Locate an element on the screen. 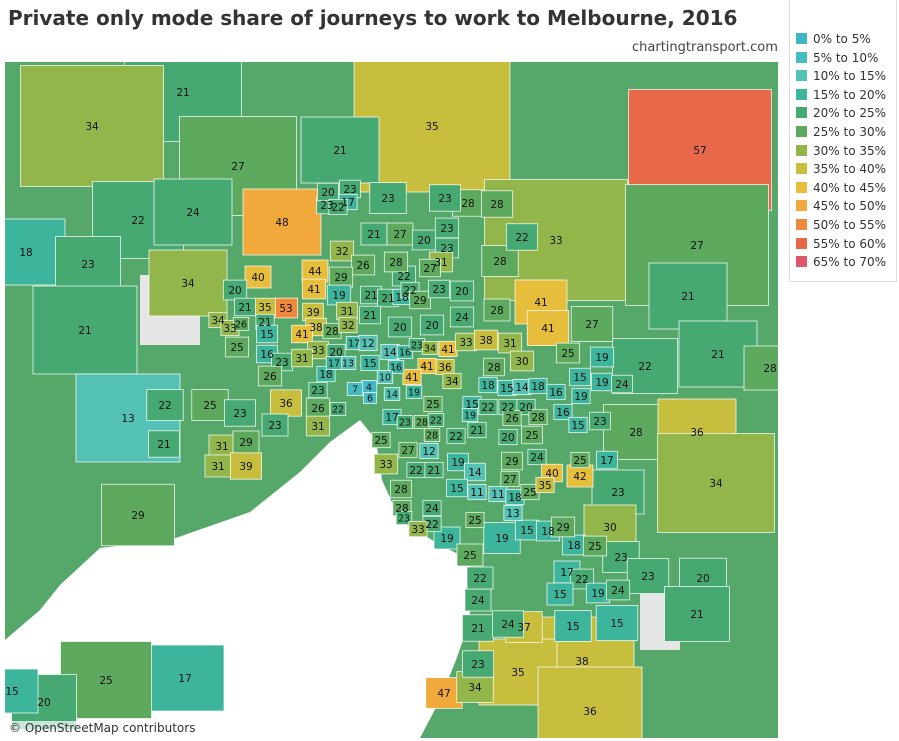  legend-item: 25% to 30% is located at coordinates (841, 132).